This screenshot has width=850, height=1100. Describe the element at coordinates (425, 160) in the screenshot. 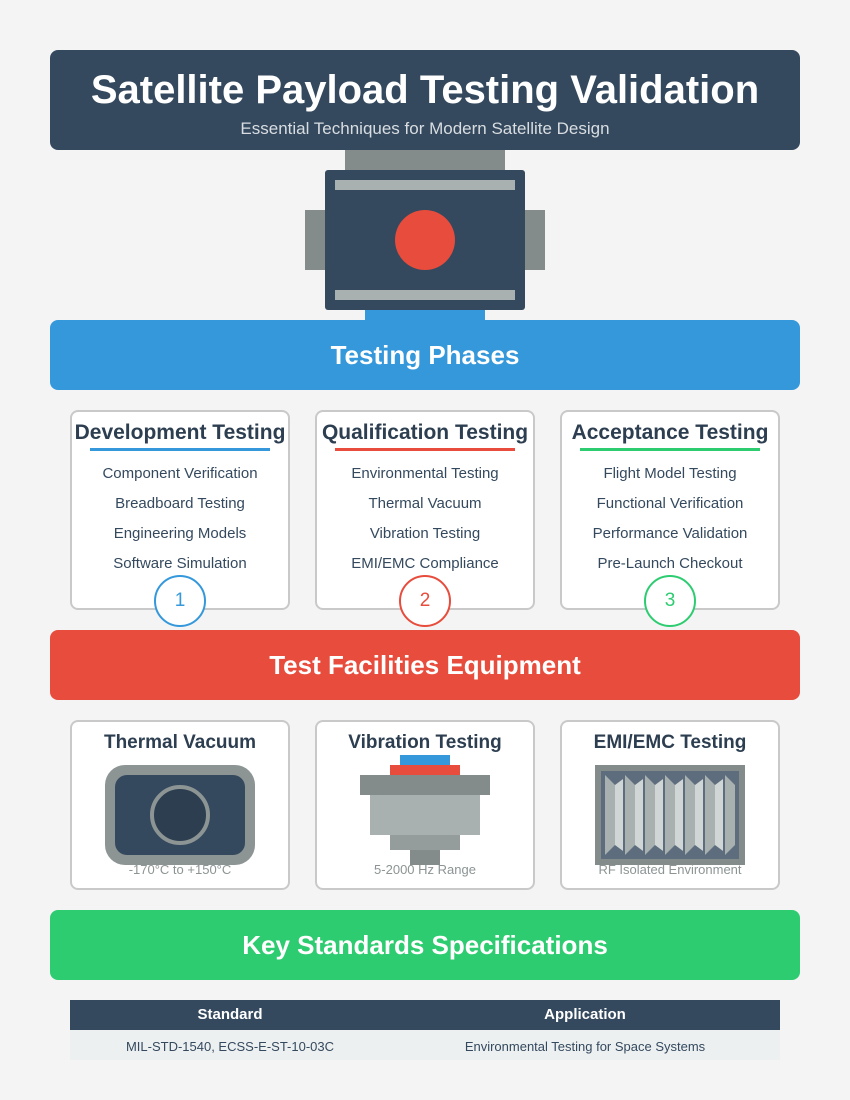

I see `satellite-antenna-mount` at that location.